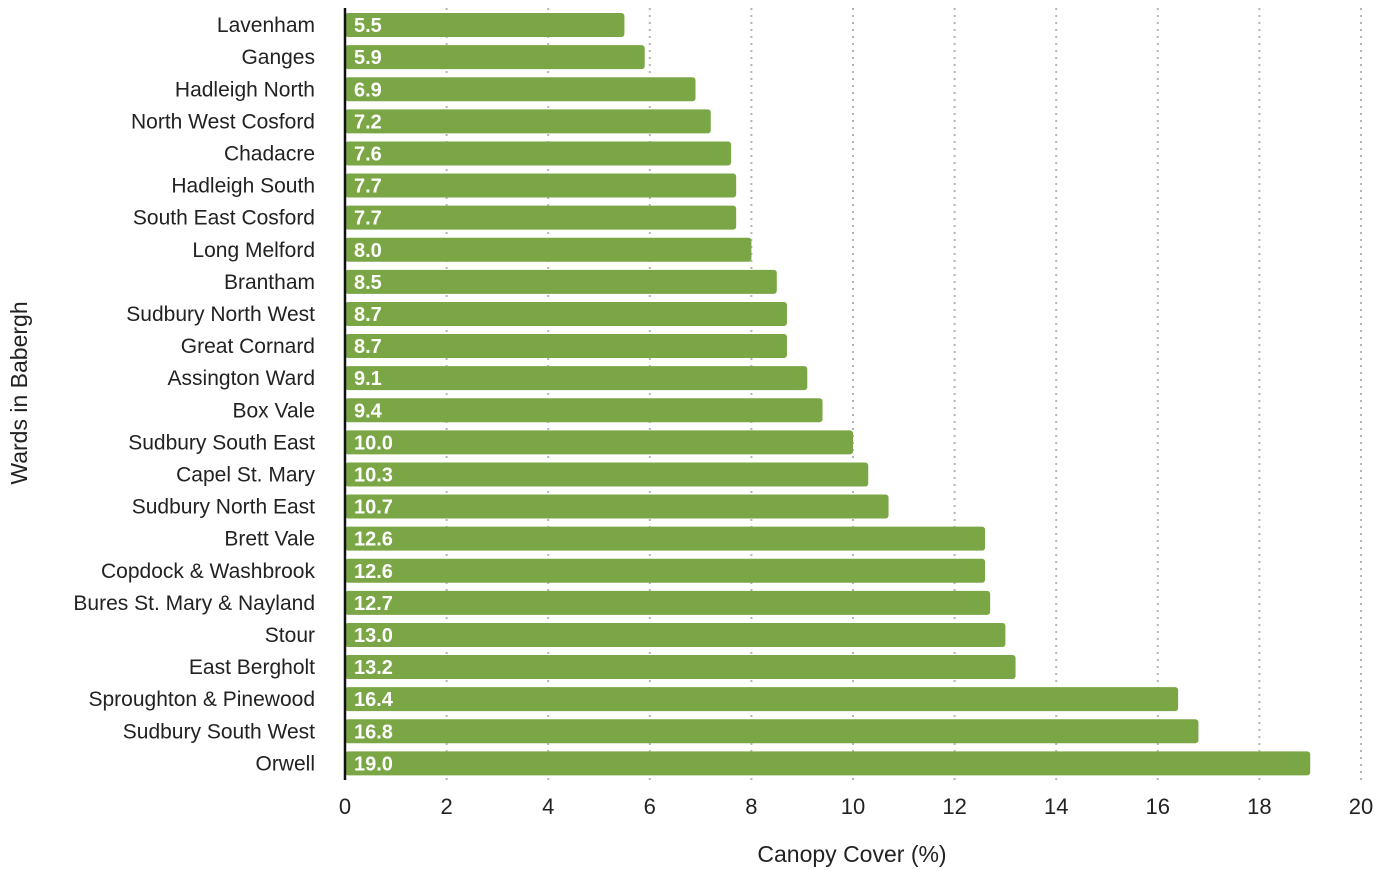 The width and height of the screenshot is (1394, 870). I want to click on x-tick-label: 18, so click(1259, 806).